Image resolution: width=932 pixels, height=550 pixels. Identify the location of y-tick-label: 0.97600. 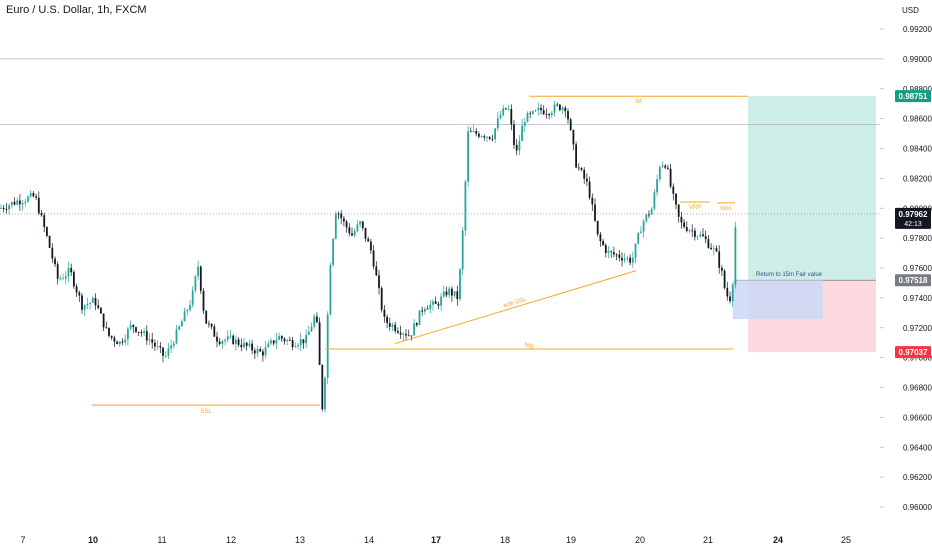
(917, 268).